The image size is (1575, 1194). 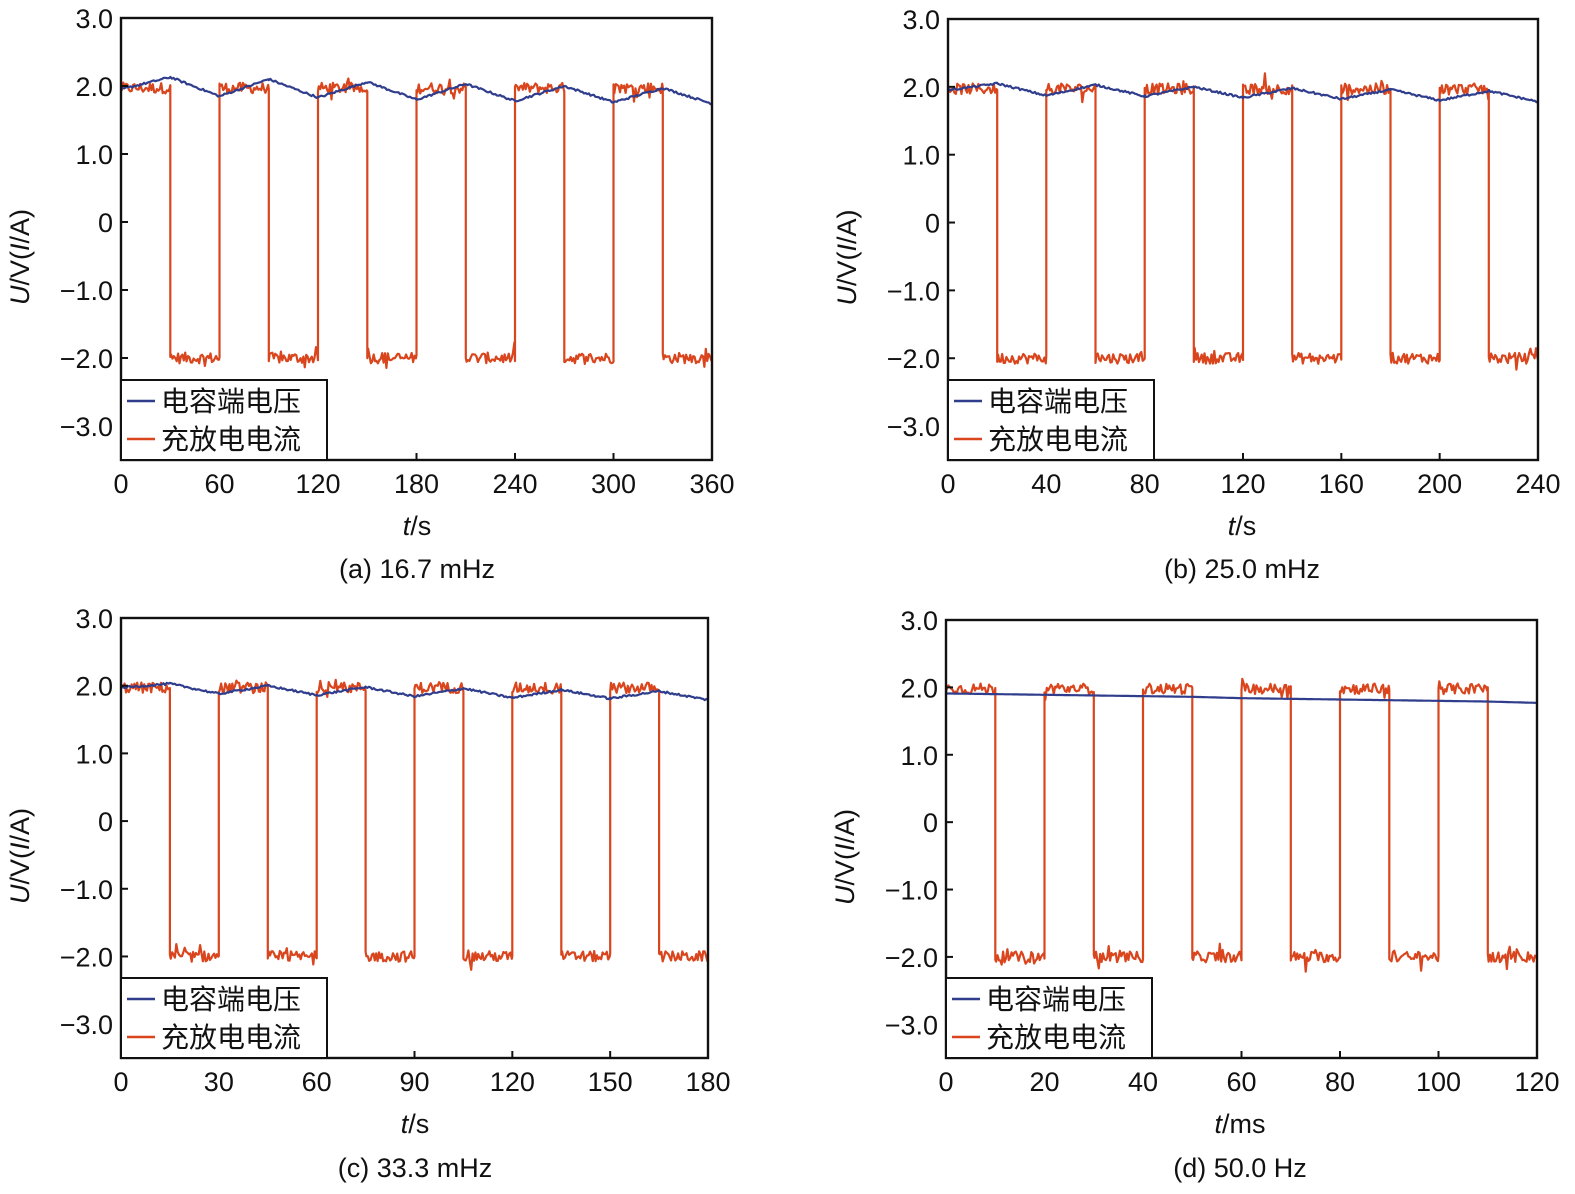 I want to click on panel-caption: (b) 25.0 mHz, so click(x=1242, y=569).